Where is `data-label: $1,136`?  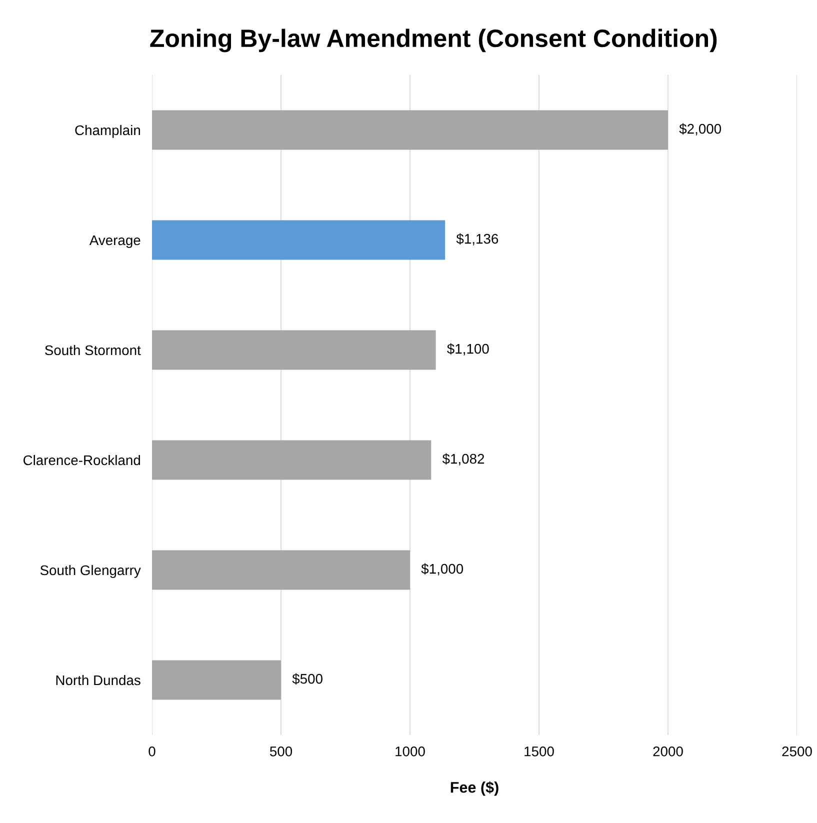
data-label: $1,136 is located at coordinates (477, 239).